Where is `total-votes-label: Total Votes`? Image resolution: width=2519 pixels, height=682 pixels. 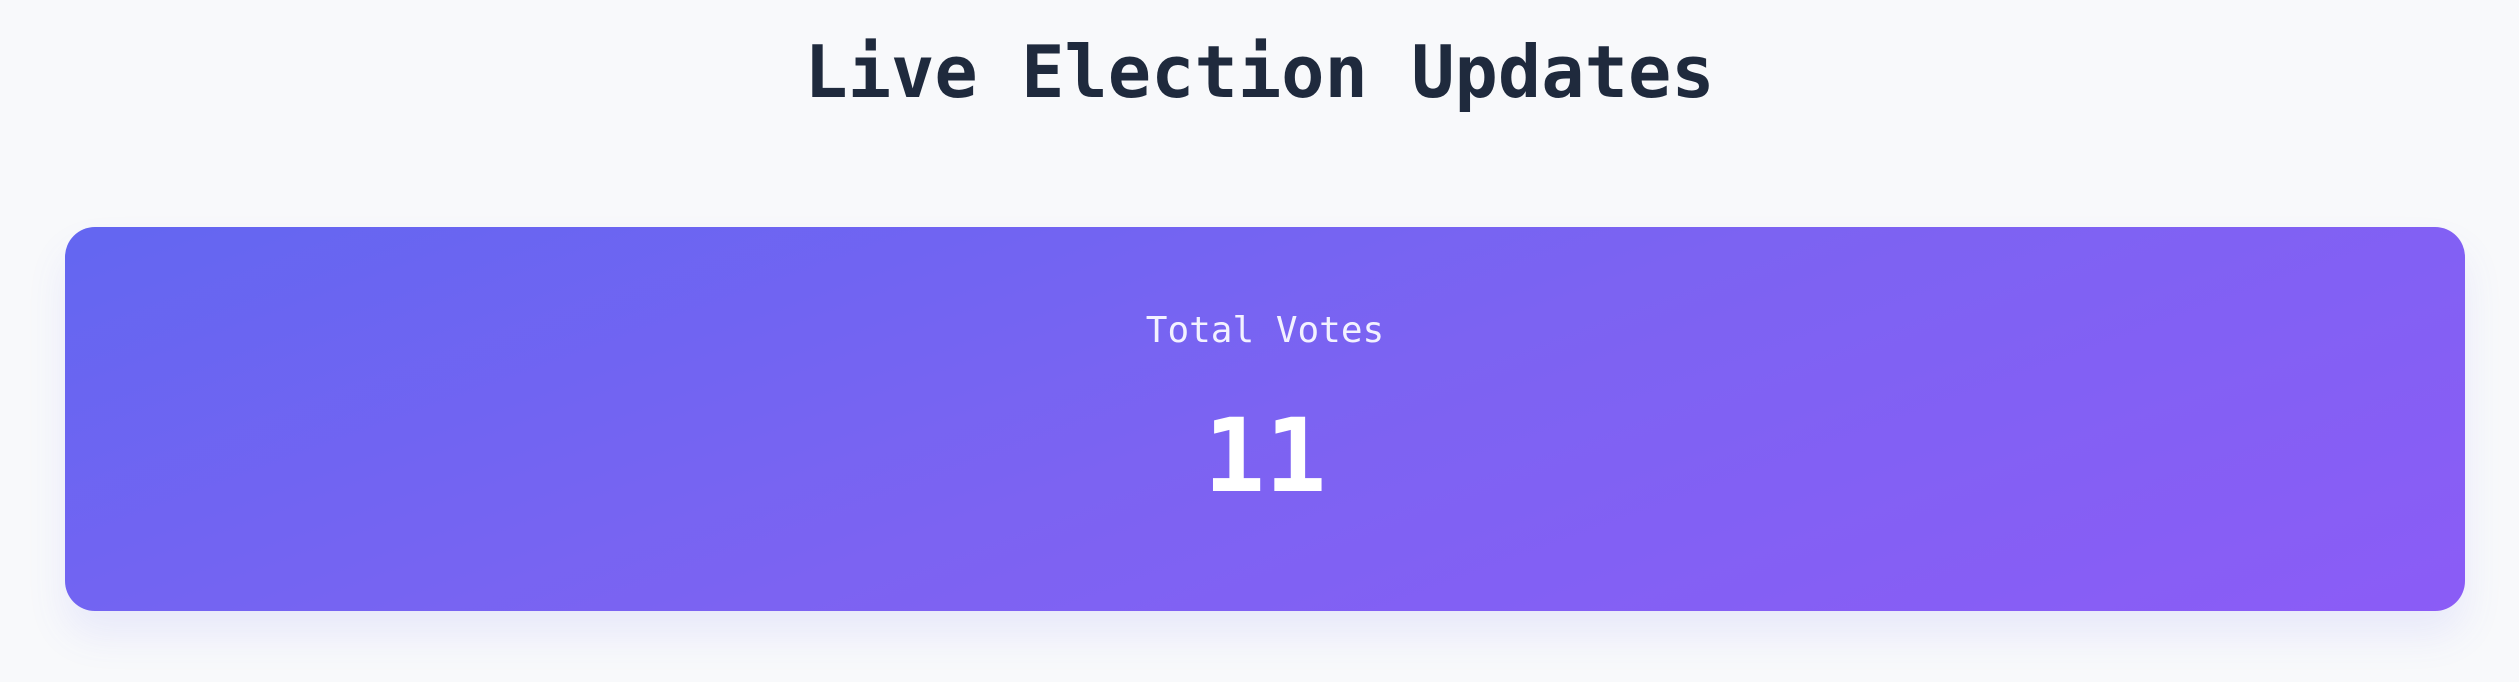 total-votes-label: Total Votes is located at coordinates (1265, 330).